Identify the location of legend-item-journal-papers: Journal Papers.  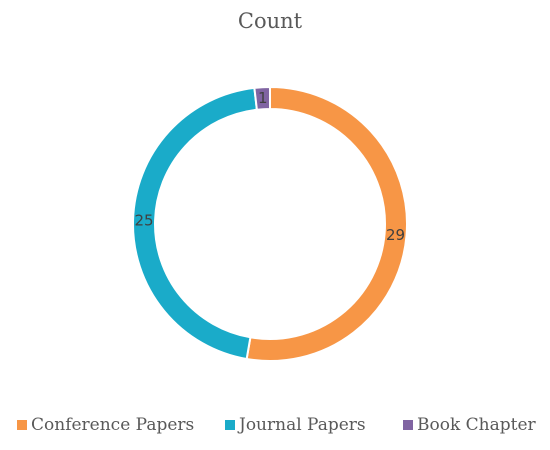
(295, 425).